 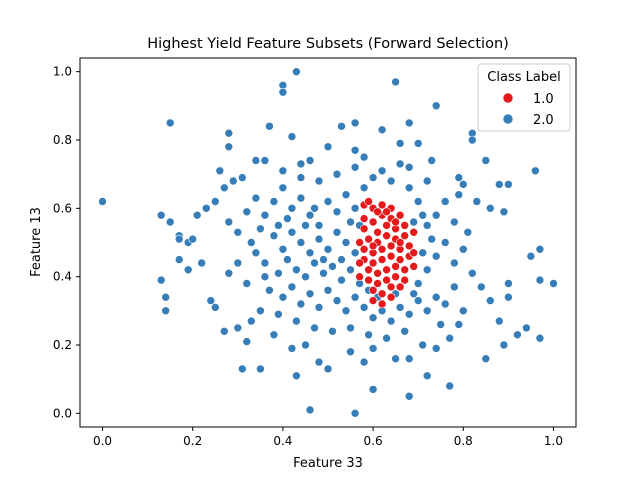 I want to click on point-2.0-173, so click(x=391, y=181).